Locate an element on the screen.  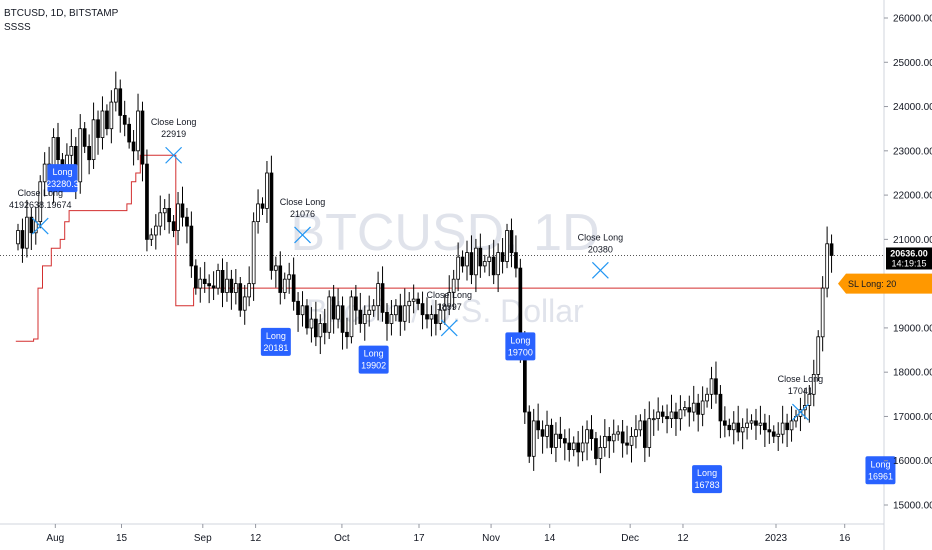
long-entry-price: 20181 is located at coordinates (275, 348).